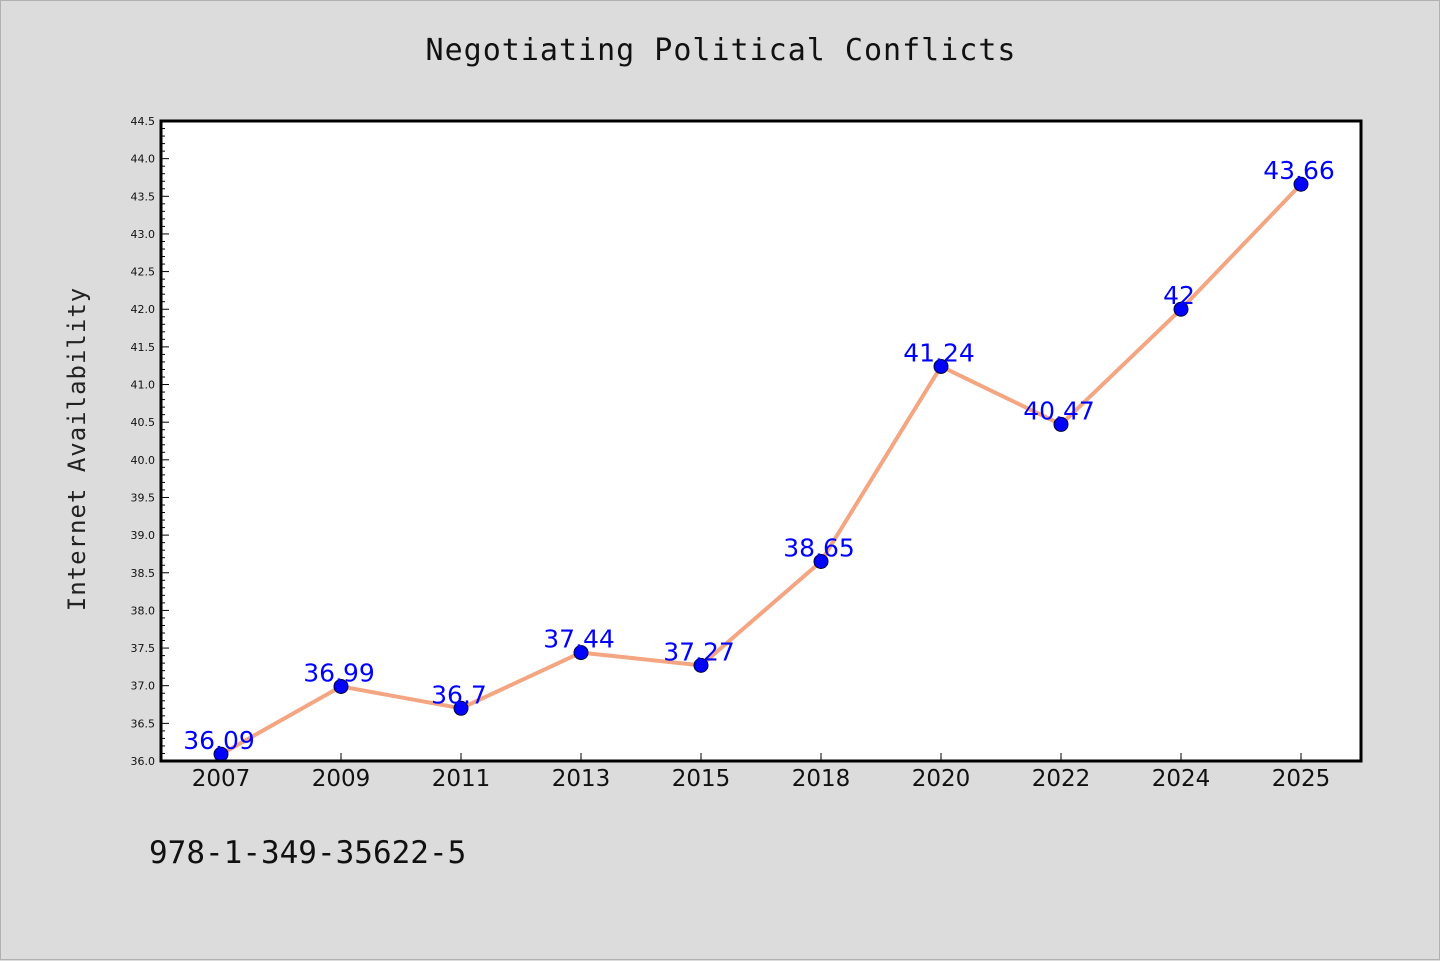 This screenshot has height=961, width=1440. What do you see at coordinates (143, 272) in the screenshot?
I see `y-tick-label: 42.5` at bounding box center [143, 272].